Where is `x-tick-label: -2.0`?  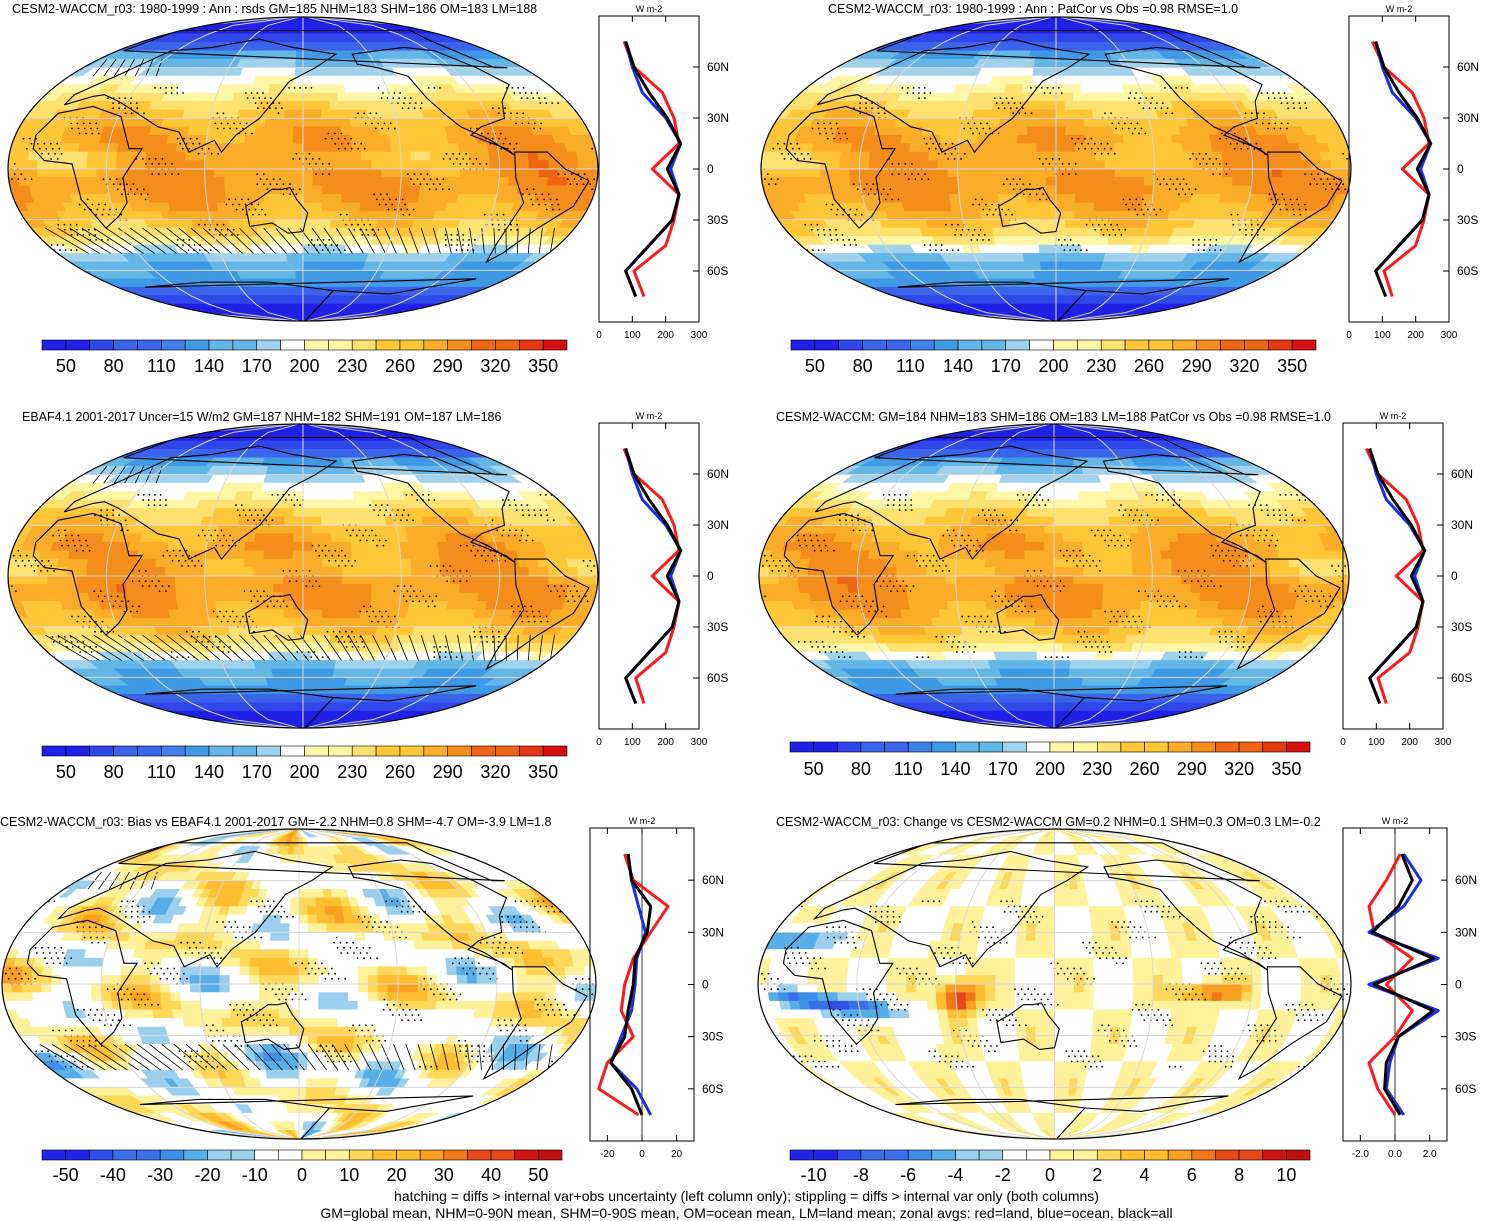 x-tick-label: -2.0 is located at coordinates (1361, 1154).